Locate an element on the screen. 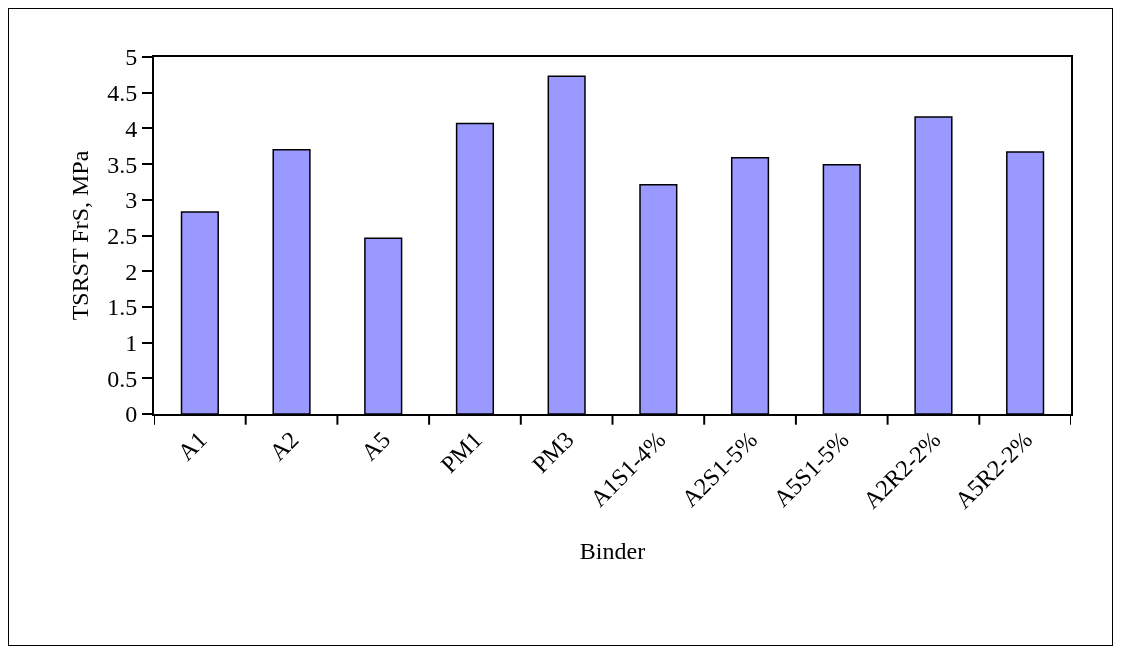  y-tick-label: 4 is located at coordinates (131, 128).